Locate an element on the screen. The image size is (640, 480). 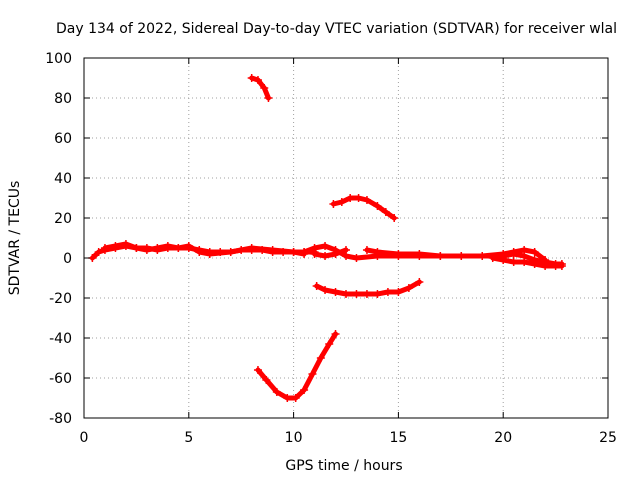
y-tick-label: 80 is located at coordinates (63, 99).